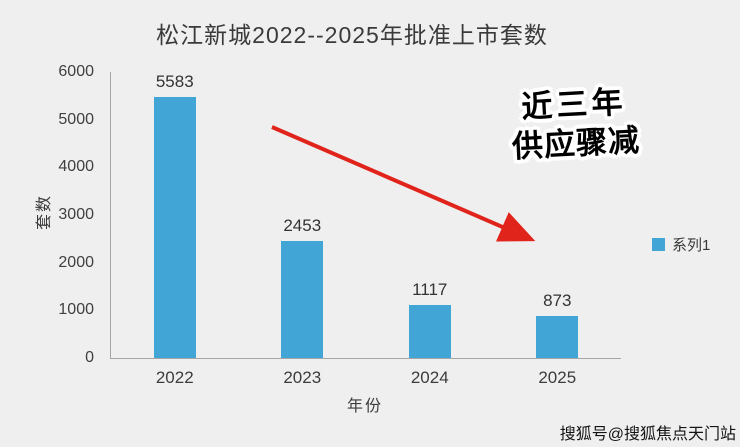 This screenshot has width=740, height=447. What do you see at coordinates (302, 226) in the screenshot?
I see `bar-value-label: 2453` at bounding box center [302, 226].